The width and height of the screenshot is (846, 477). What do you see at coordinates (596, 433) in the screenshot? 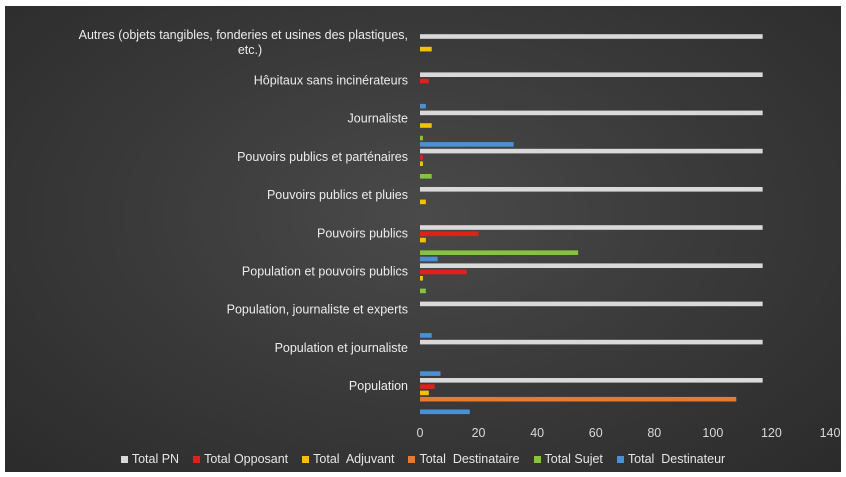
I see `x-tick-label: 60` at bounding box center [596, 433].